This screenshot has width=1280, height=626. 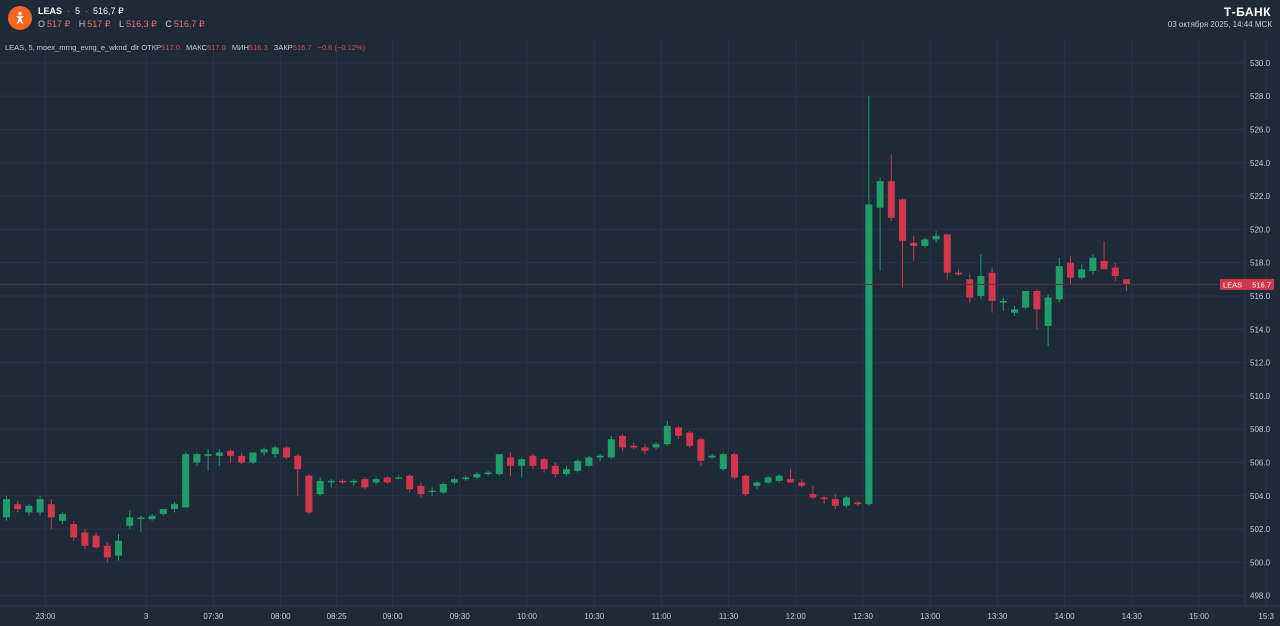 What do you see at coordinates (20, 18) in the screenshot?
I see `brand-logo` at bounding box center [20, 18].